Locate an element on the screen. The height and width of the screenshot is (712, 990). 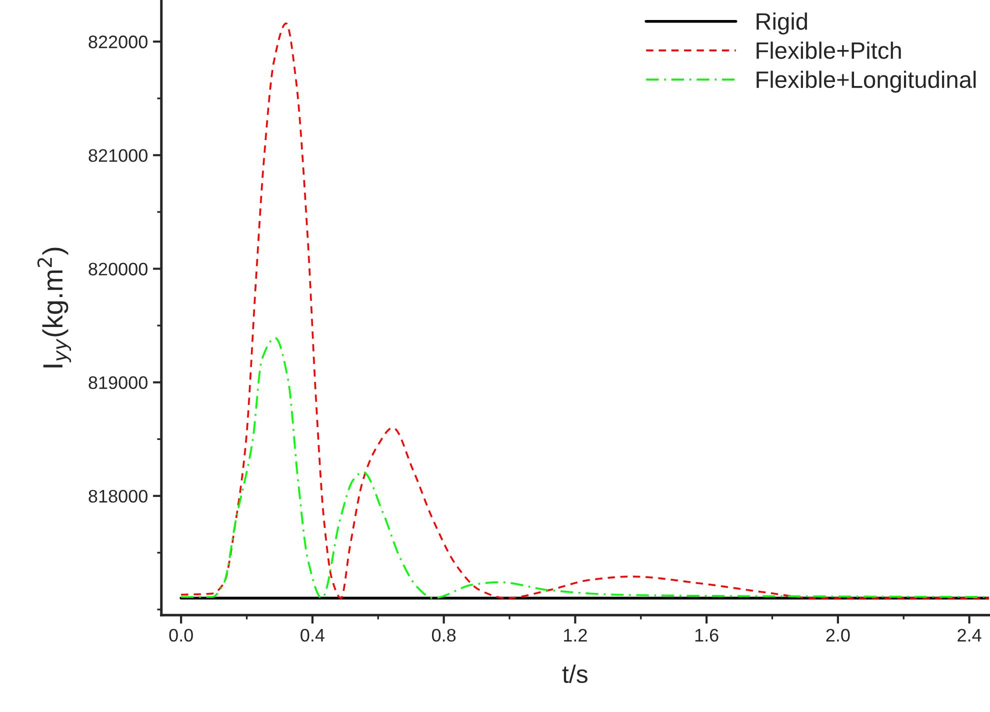
y-tick-label: 822000 is located at coordinates (118, 42).